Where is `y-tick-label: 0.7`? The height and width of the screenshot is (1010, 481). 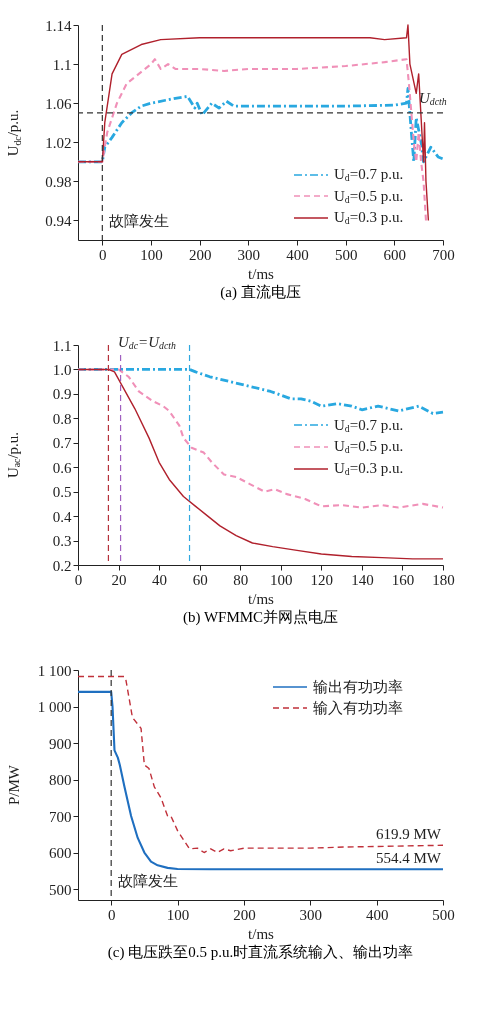
y-tick-label: 0.7 is located at coordinates (62, 443).